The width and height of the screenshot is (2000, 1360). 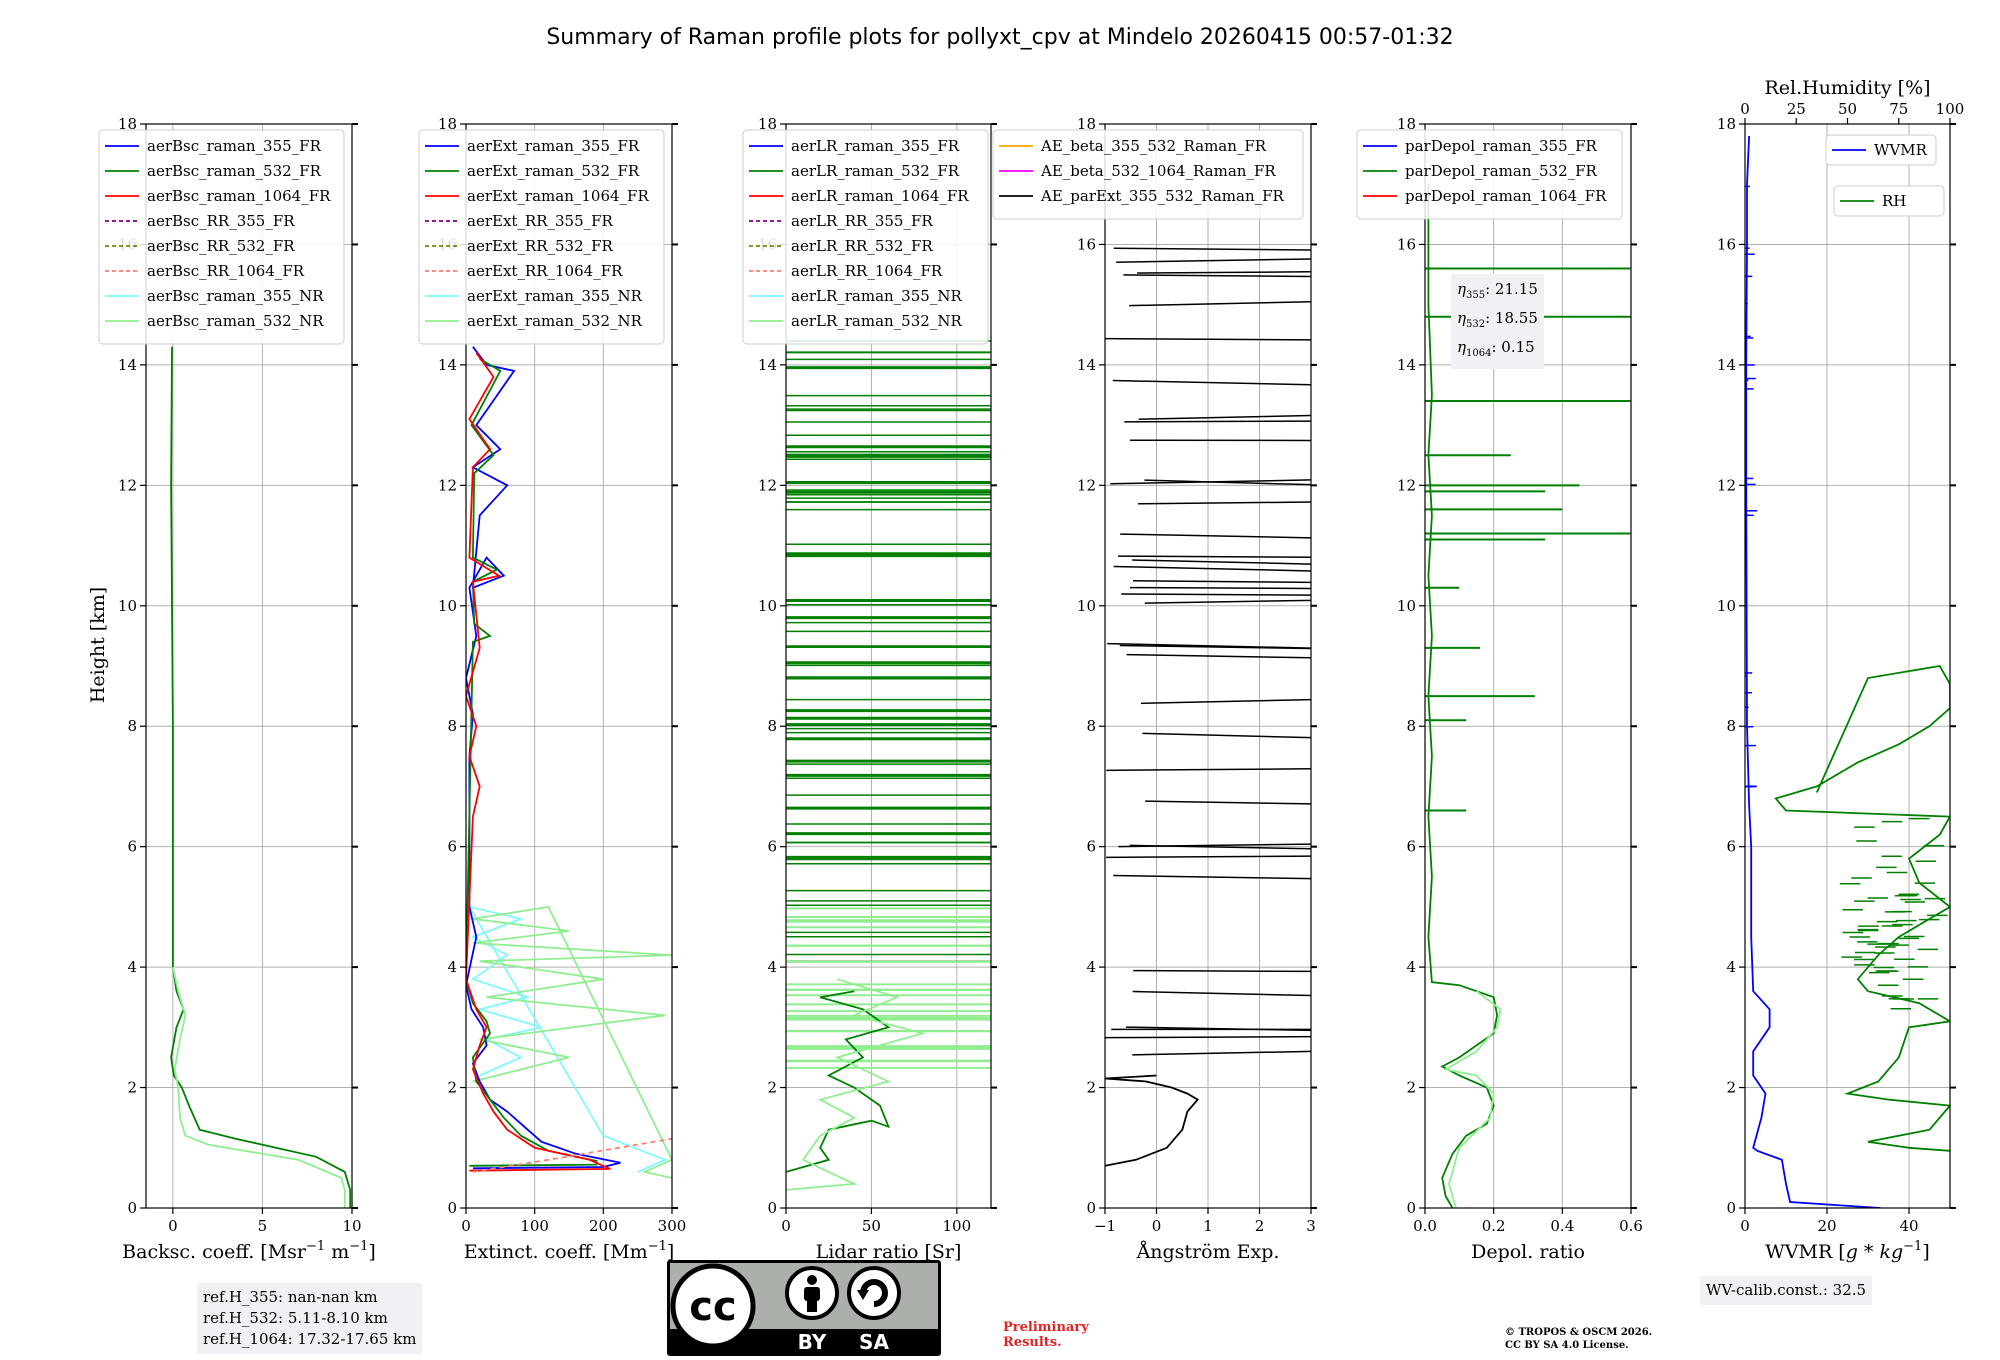 I want to click on legend-entry: WVMR, so click(x=1901, y=150).